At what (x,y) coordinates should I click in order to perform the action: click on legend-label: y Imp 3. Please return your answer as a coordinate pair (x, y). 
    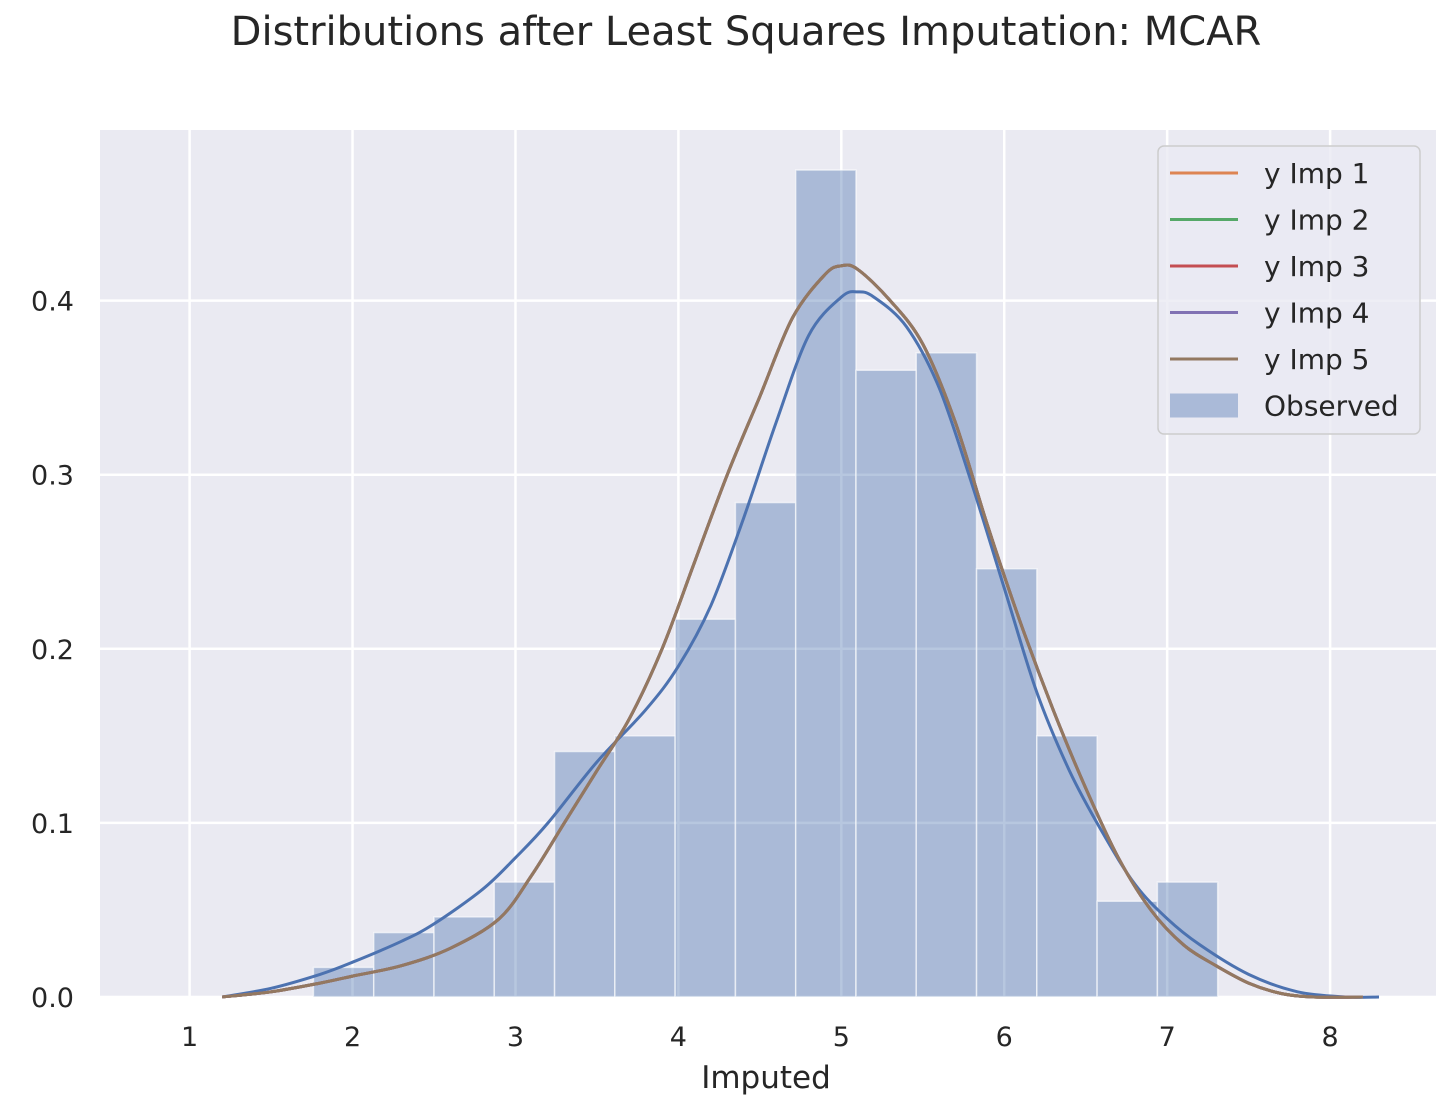
    Looking at the image, I should click on (1317, 266).